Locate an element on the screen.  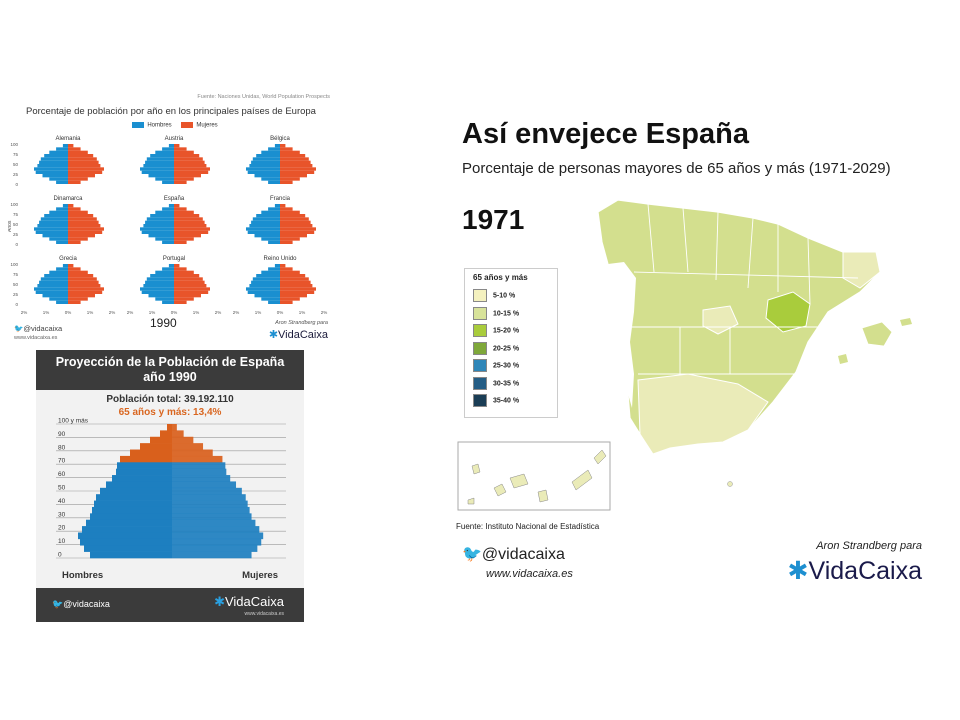
projection-title-line1: Proyección de la Población de España is located at coordinates (170, 362).